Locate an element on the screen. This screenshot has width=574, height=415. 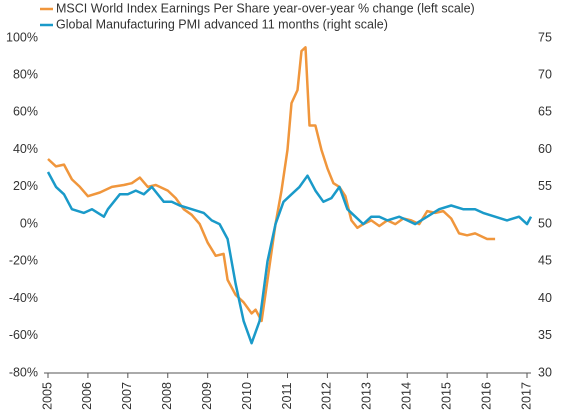
y2-tick-label: 60 is located at coordinates (545, 149).